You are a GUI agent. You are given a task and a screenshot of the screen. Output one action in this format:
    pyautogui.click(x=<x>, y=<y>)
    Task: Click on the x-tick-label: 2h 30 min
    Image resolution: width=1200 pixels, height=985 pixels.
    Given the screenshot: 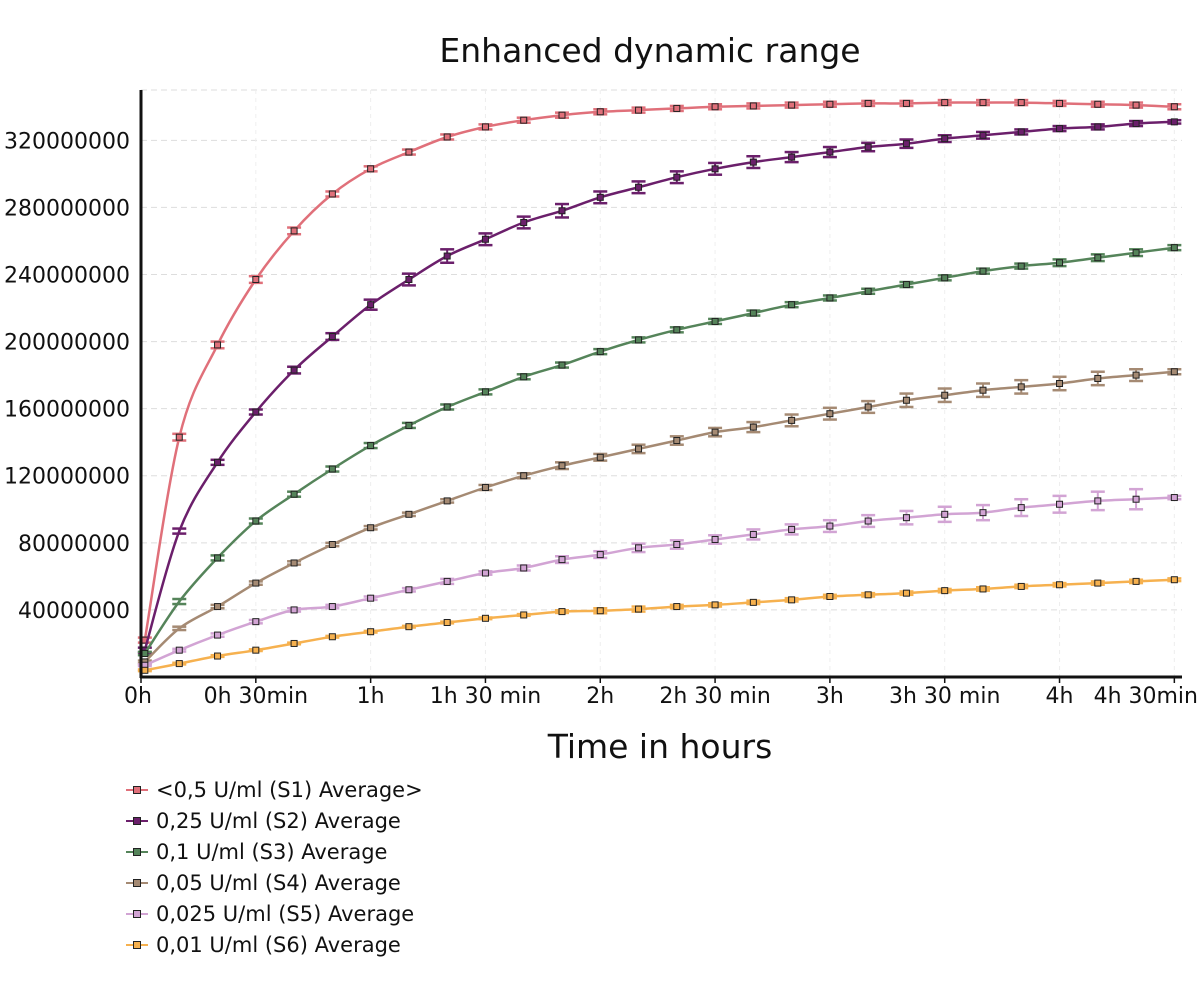 What is the action you would take?
    pyautogui.click(x=714, y=696)
    